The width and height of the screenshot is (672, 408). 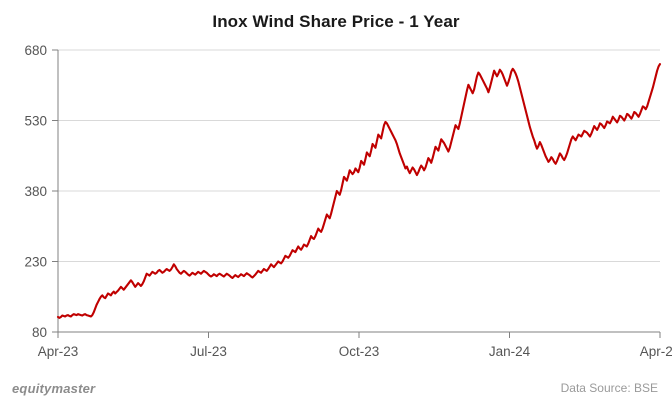 I want to click on brand-watermark: equitymaster, so click(x=54, y=388).